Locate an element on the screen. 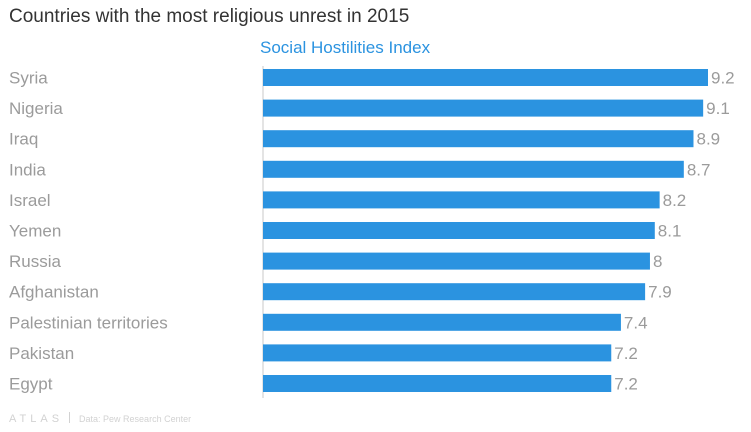  category-label: Nigeria is located at coordinates (36, 108).